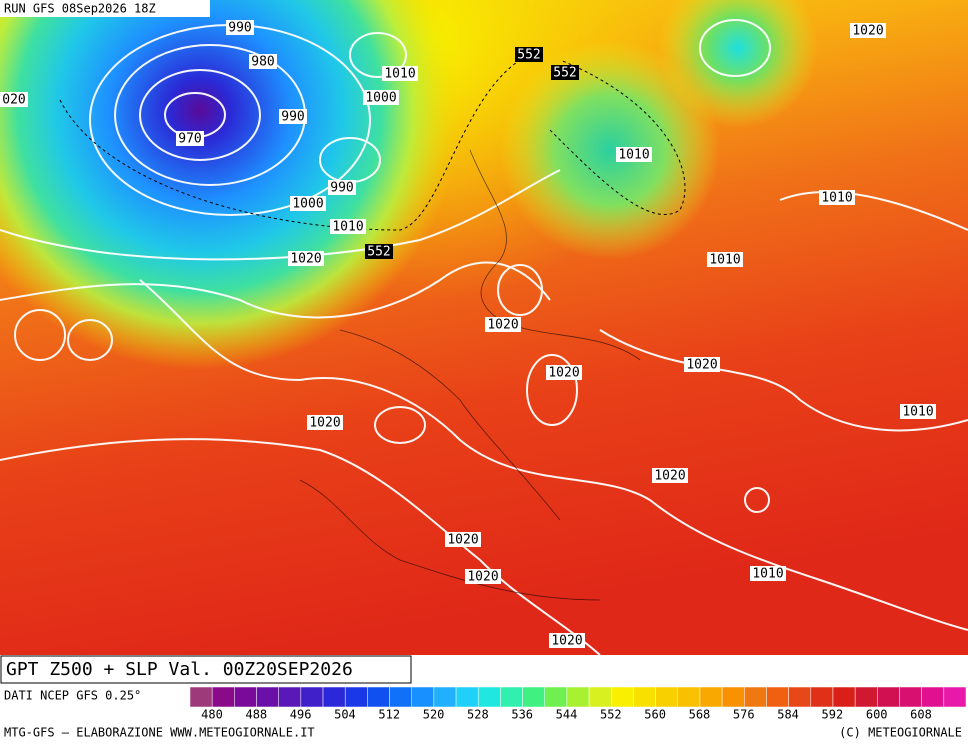 The image size is (968, 745). What do you see at coordinates (389, 715) in the screenshot?
I see `colorbar-tick-label: 512` at bounding box center [389, 715].